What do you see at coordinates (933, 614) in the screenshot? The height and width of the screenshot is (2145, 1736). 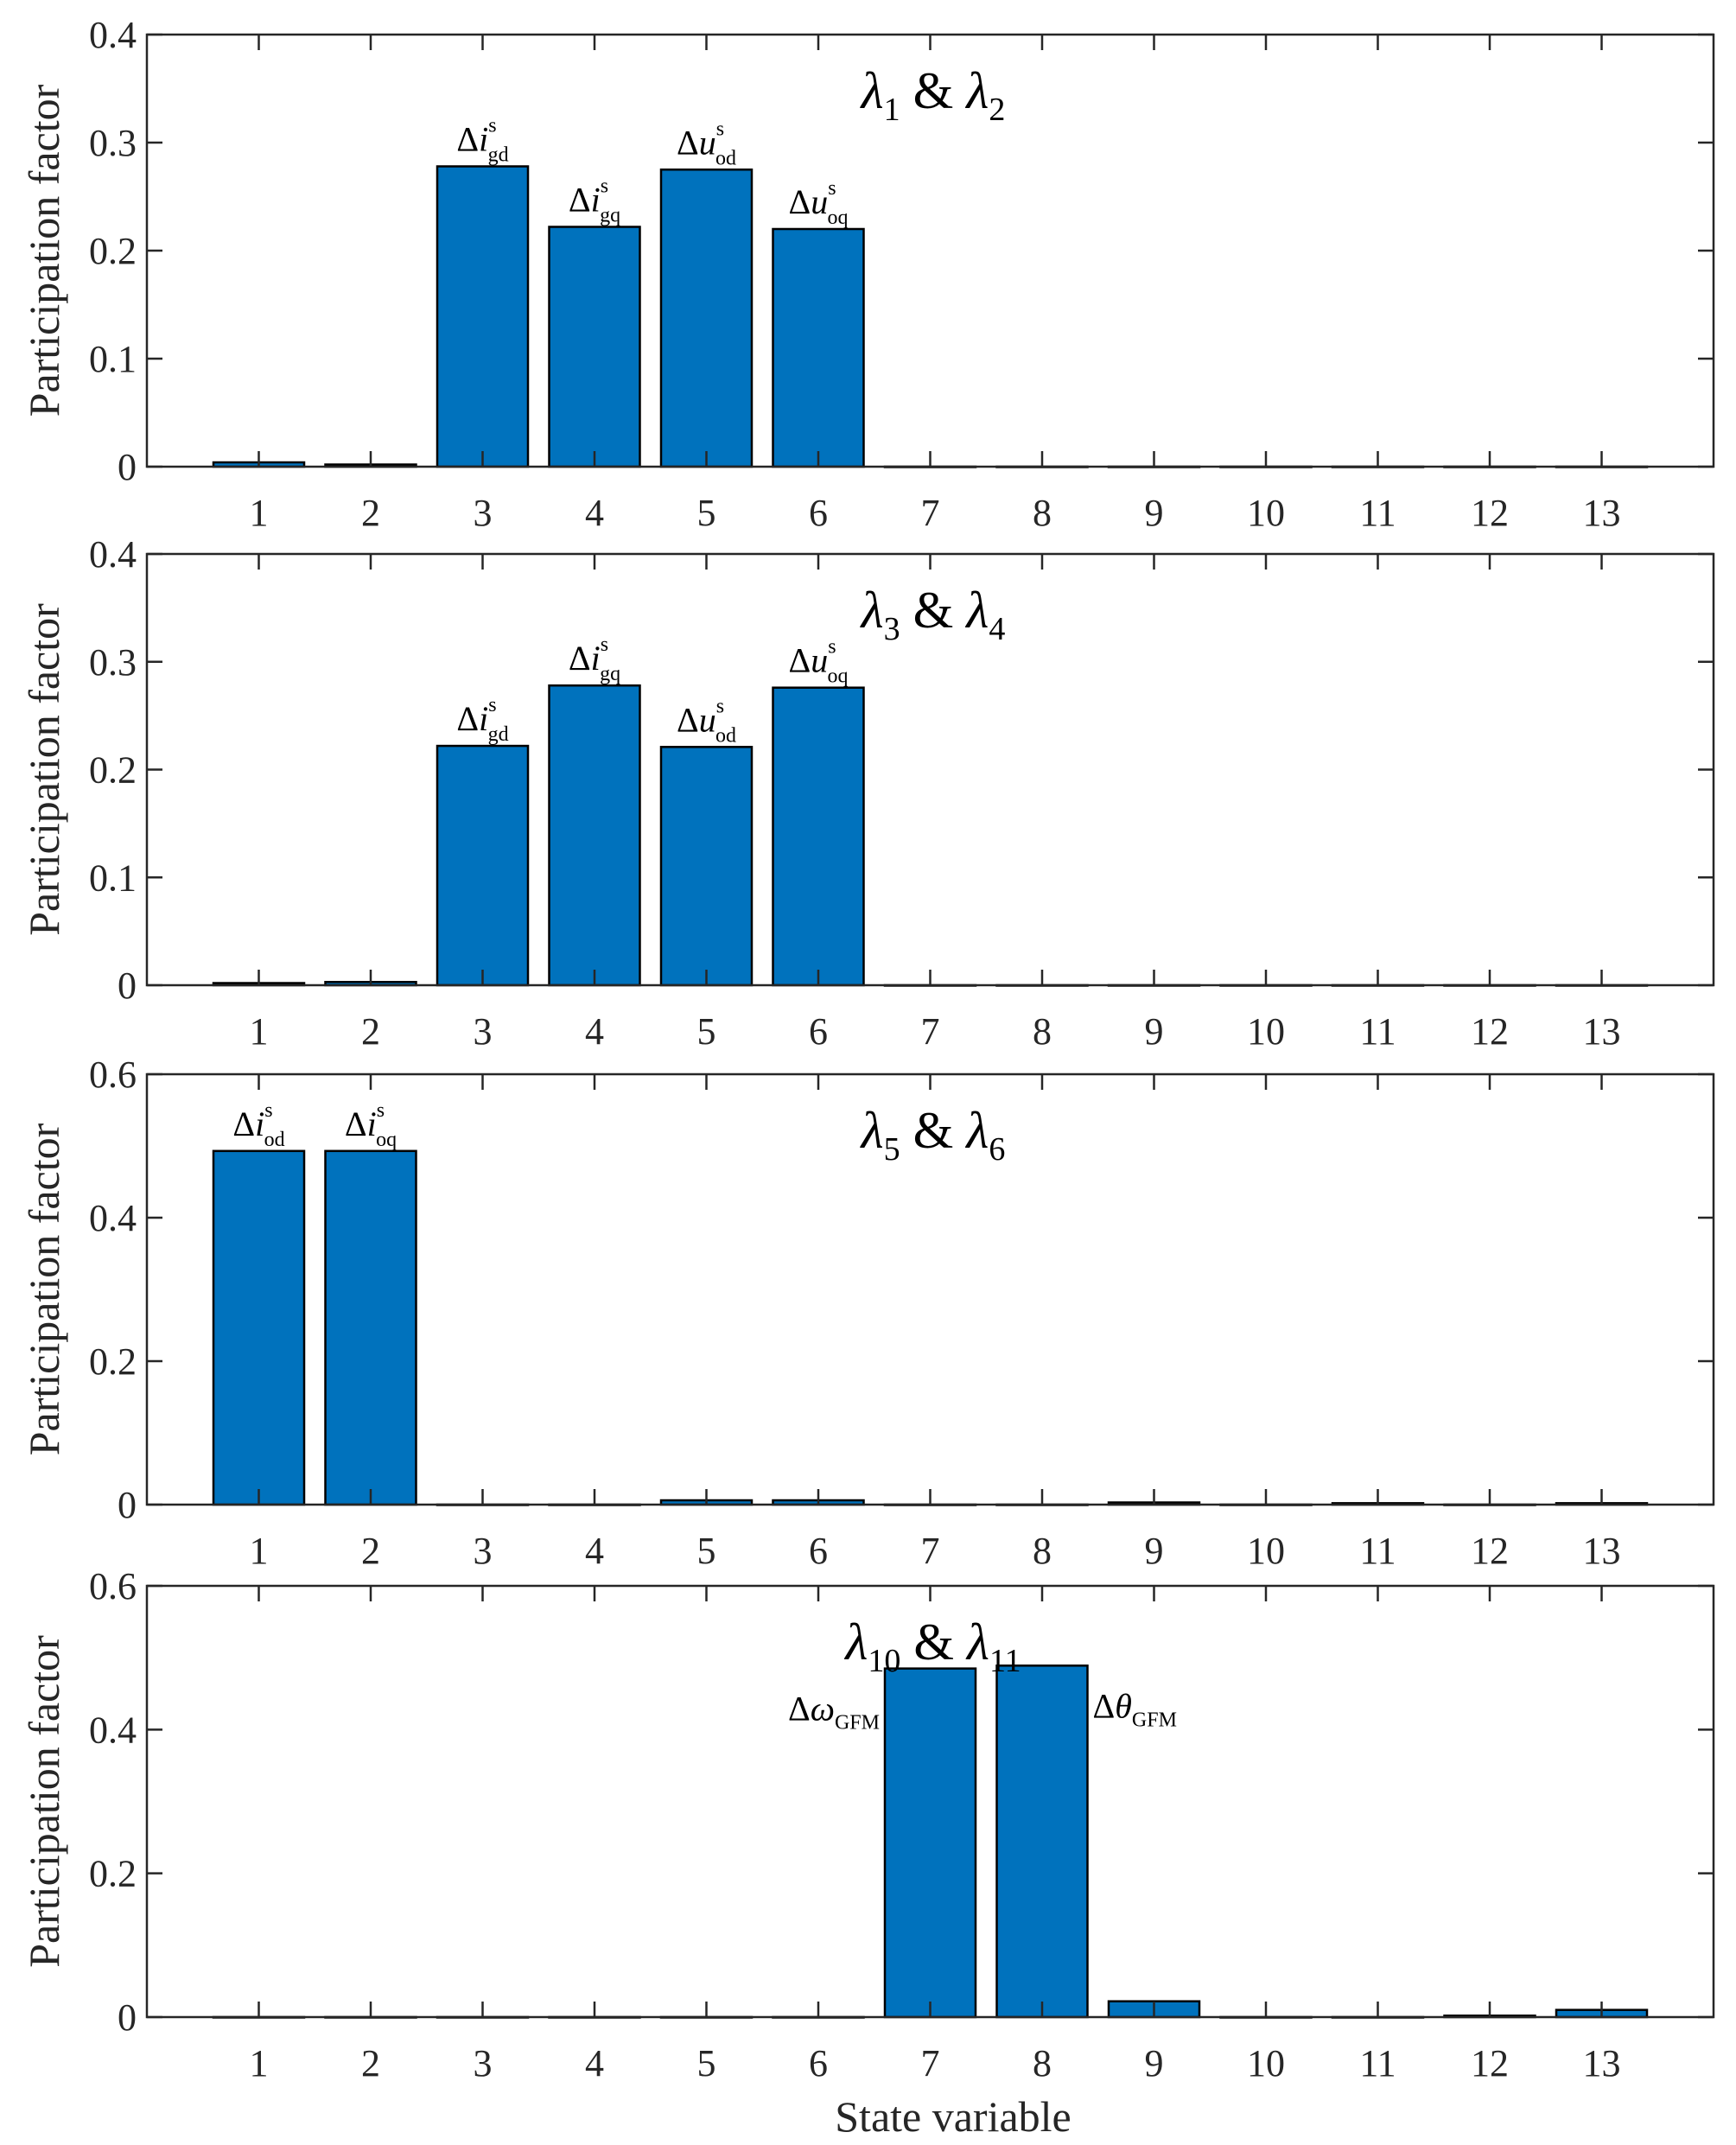 I see `panel-title: λ3 & λ4` at bounding box center [933, 614].